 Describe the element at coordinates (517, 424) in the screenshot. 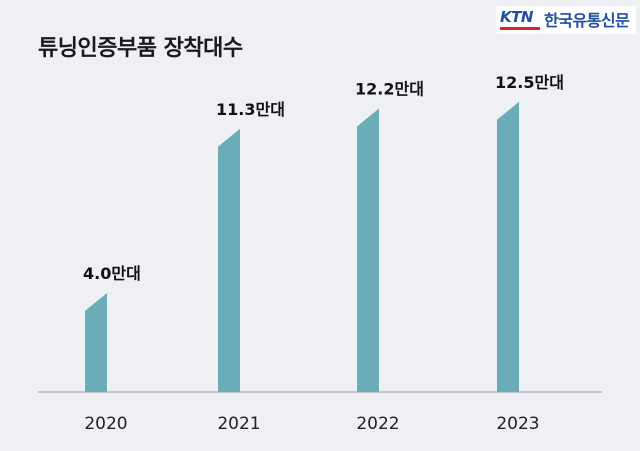

I see `x-tick-2023: 2023` at that location.